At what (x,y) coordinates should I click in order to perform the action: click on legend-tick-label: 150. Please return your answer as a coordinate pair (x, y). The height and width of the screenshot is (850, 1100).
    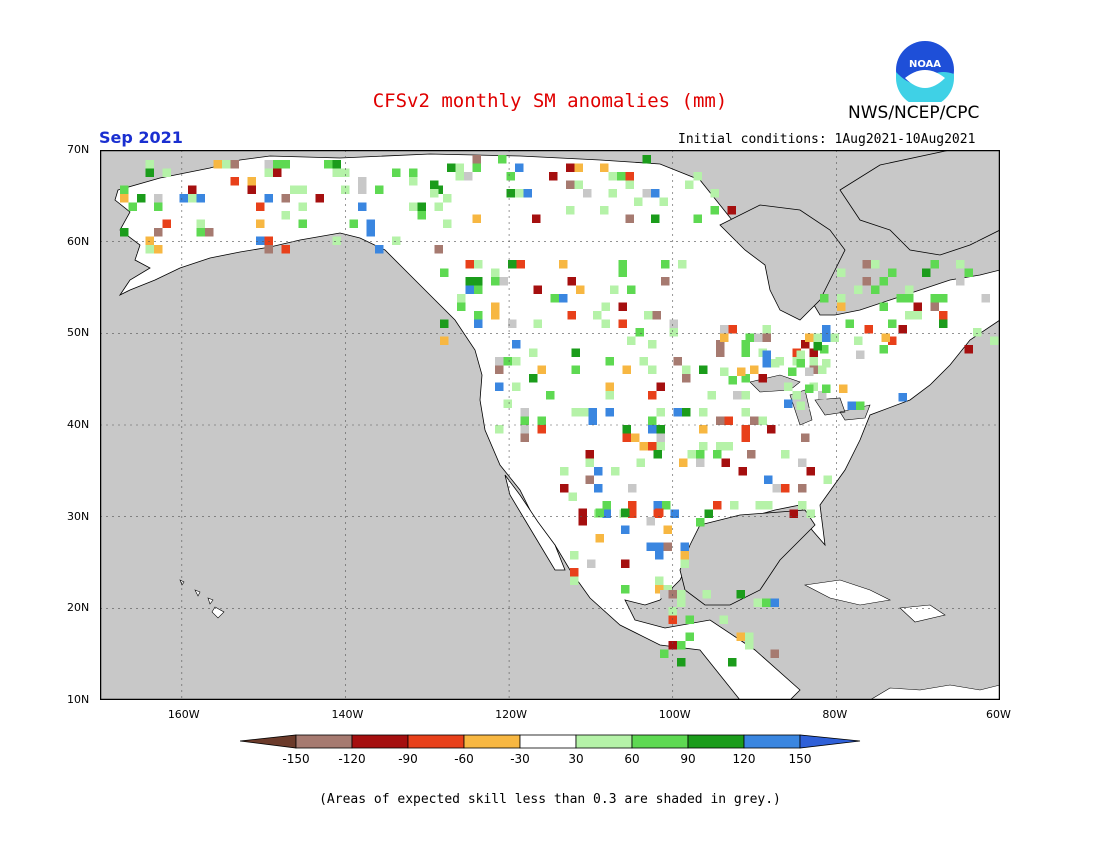
    Looking at the image, I should click on (800, 759).